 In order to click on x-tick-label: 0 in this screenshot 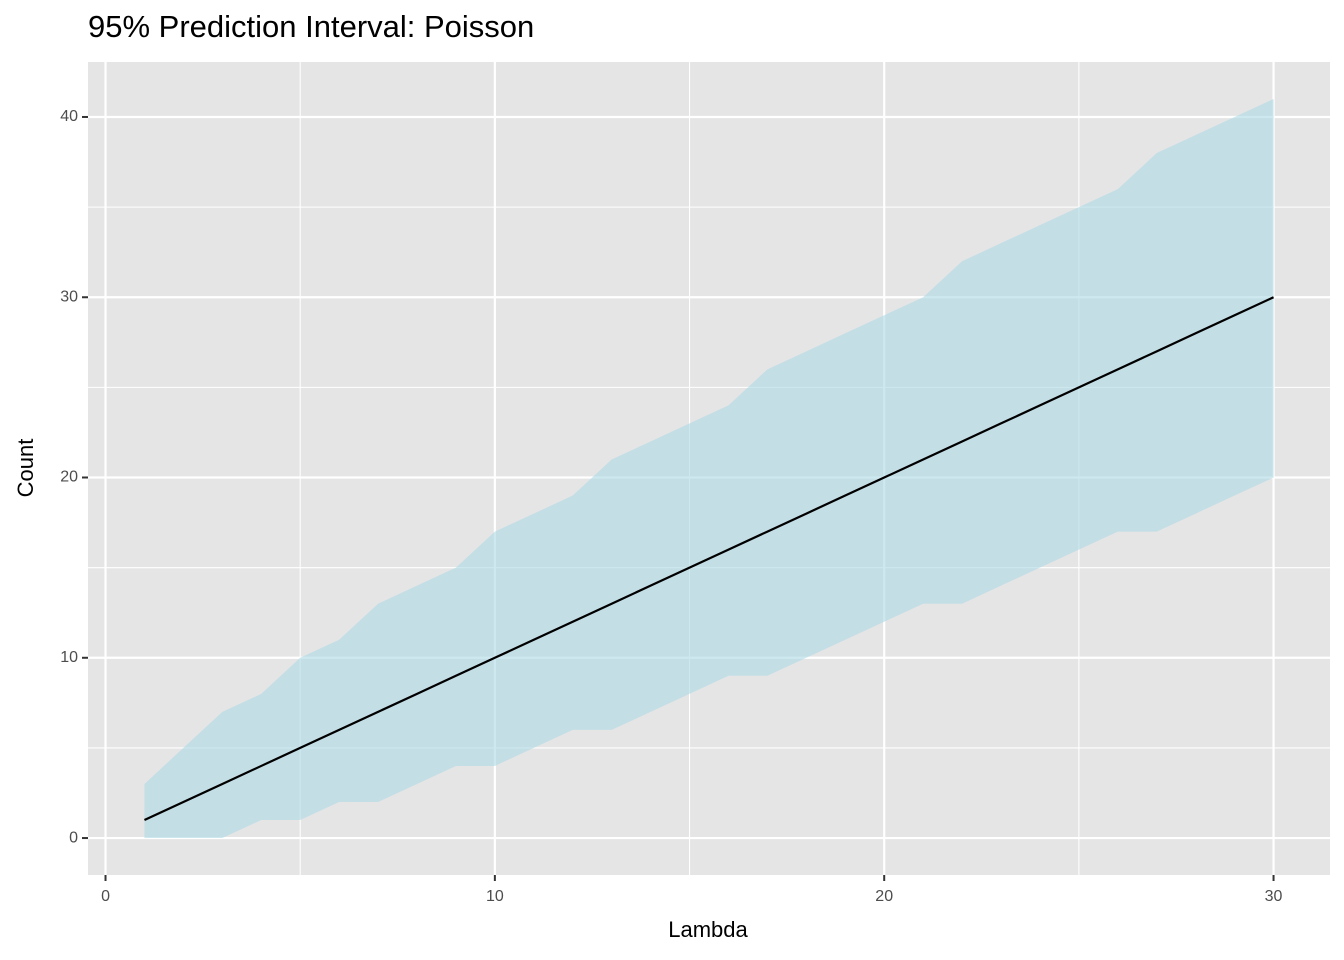, I will do `click(105, 896)`.